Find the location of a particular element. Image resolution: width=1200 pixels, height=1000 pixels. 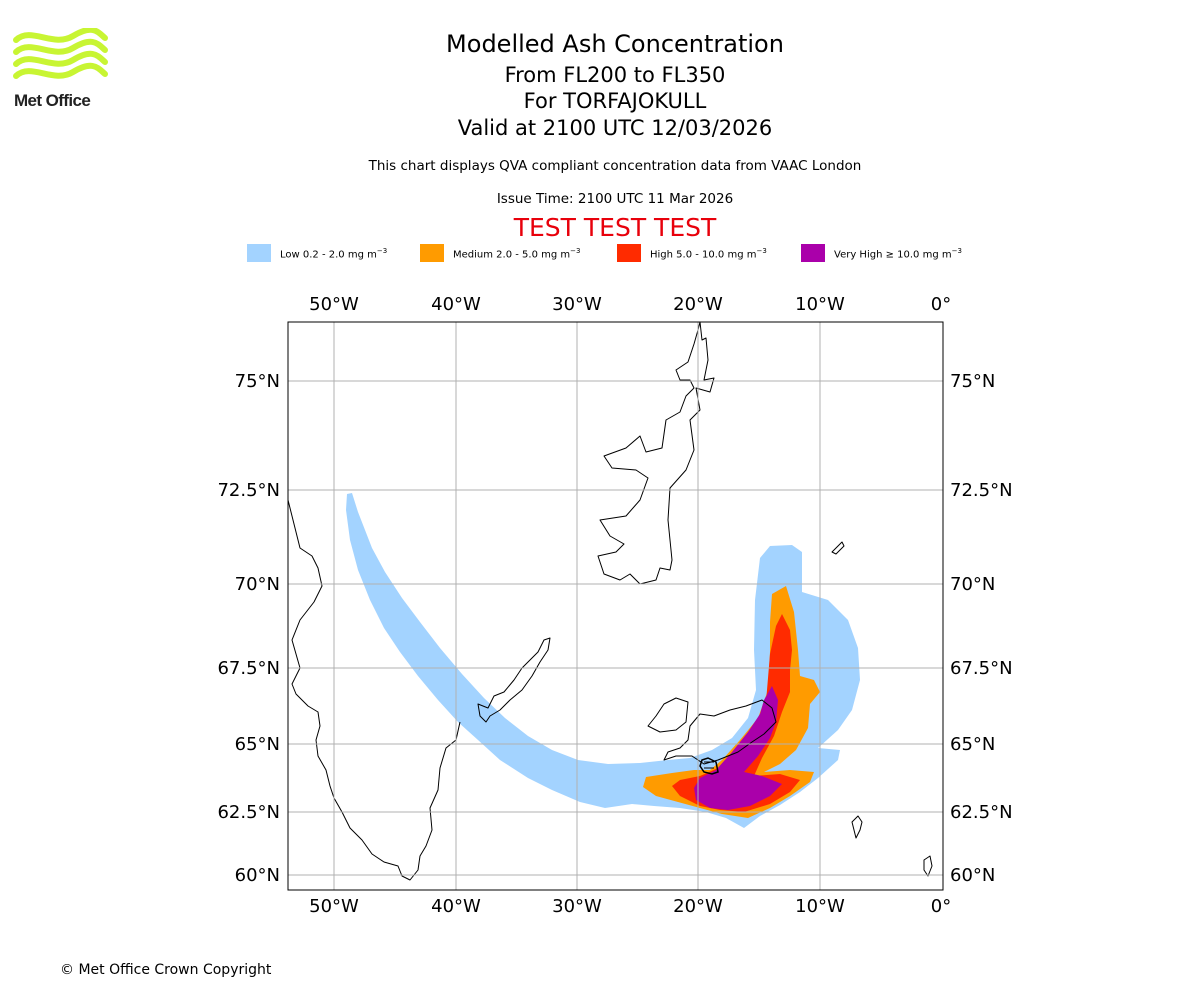

lon-tick-bottom: 10°W is located at coordinates (820, 906).